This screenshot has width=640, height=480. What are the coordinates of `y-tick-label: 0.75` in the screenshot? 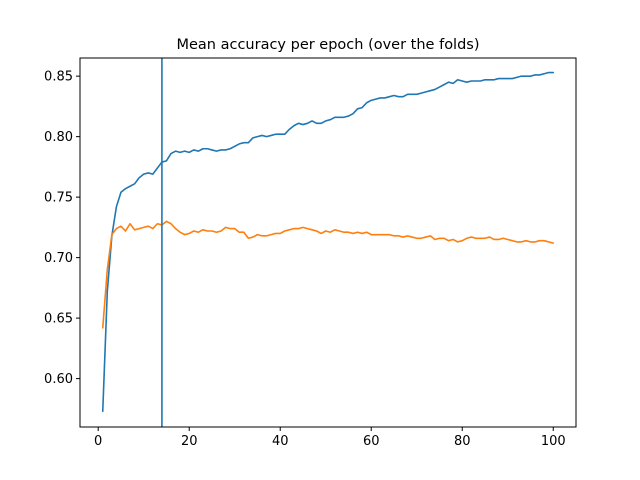 It's located at (58, 198).